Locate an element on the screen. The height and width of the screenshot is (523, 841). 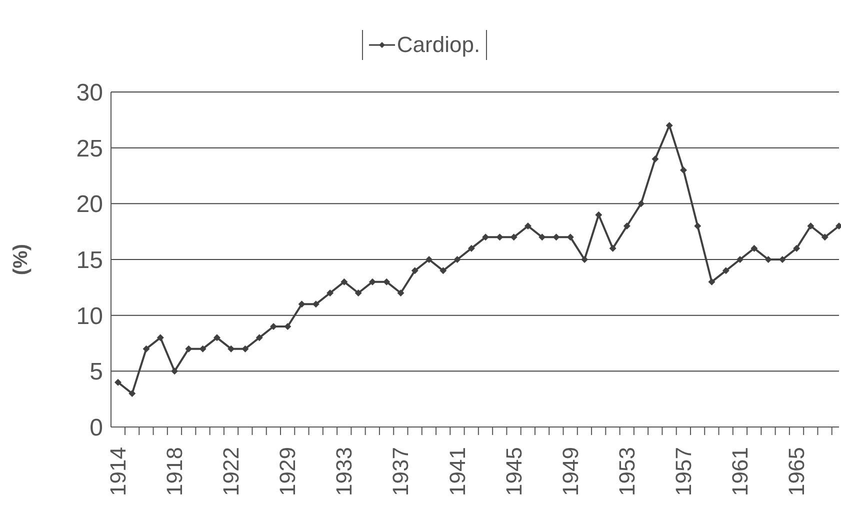
y-axis-title: (%) is located at coordinates (21, 260).